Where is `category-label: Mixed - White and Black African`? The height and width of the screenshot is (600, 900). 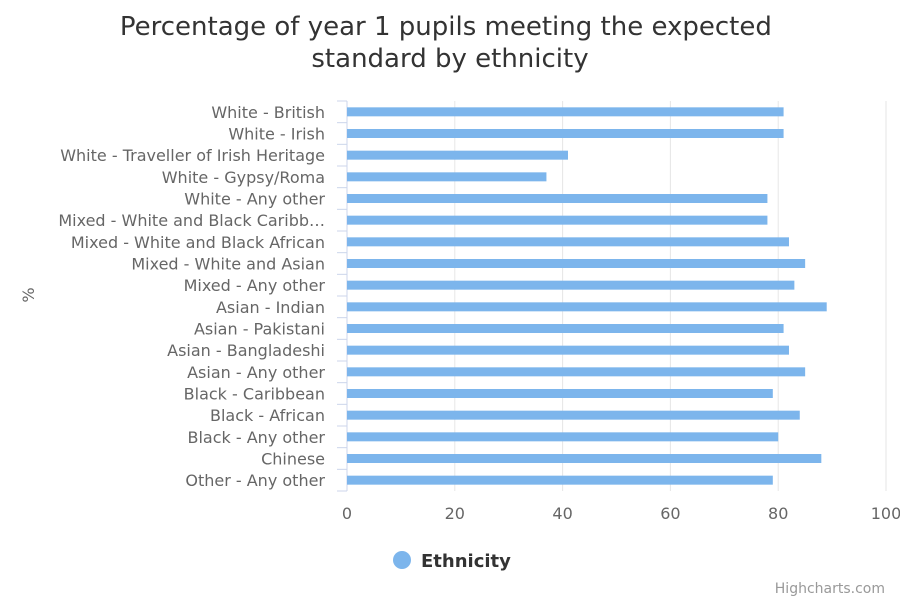
category-label: Mixed - White and Black African is located at coordinates (198, 242).